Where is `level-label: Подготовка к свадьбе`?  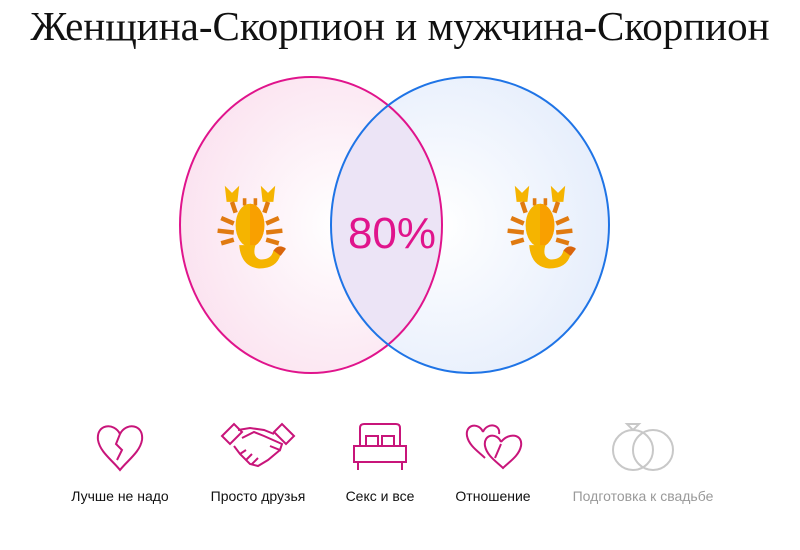
level-label: Подготовка к свадьбе is located at coordinates (643, 496).